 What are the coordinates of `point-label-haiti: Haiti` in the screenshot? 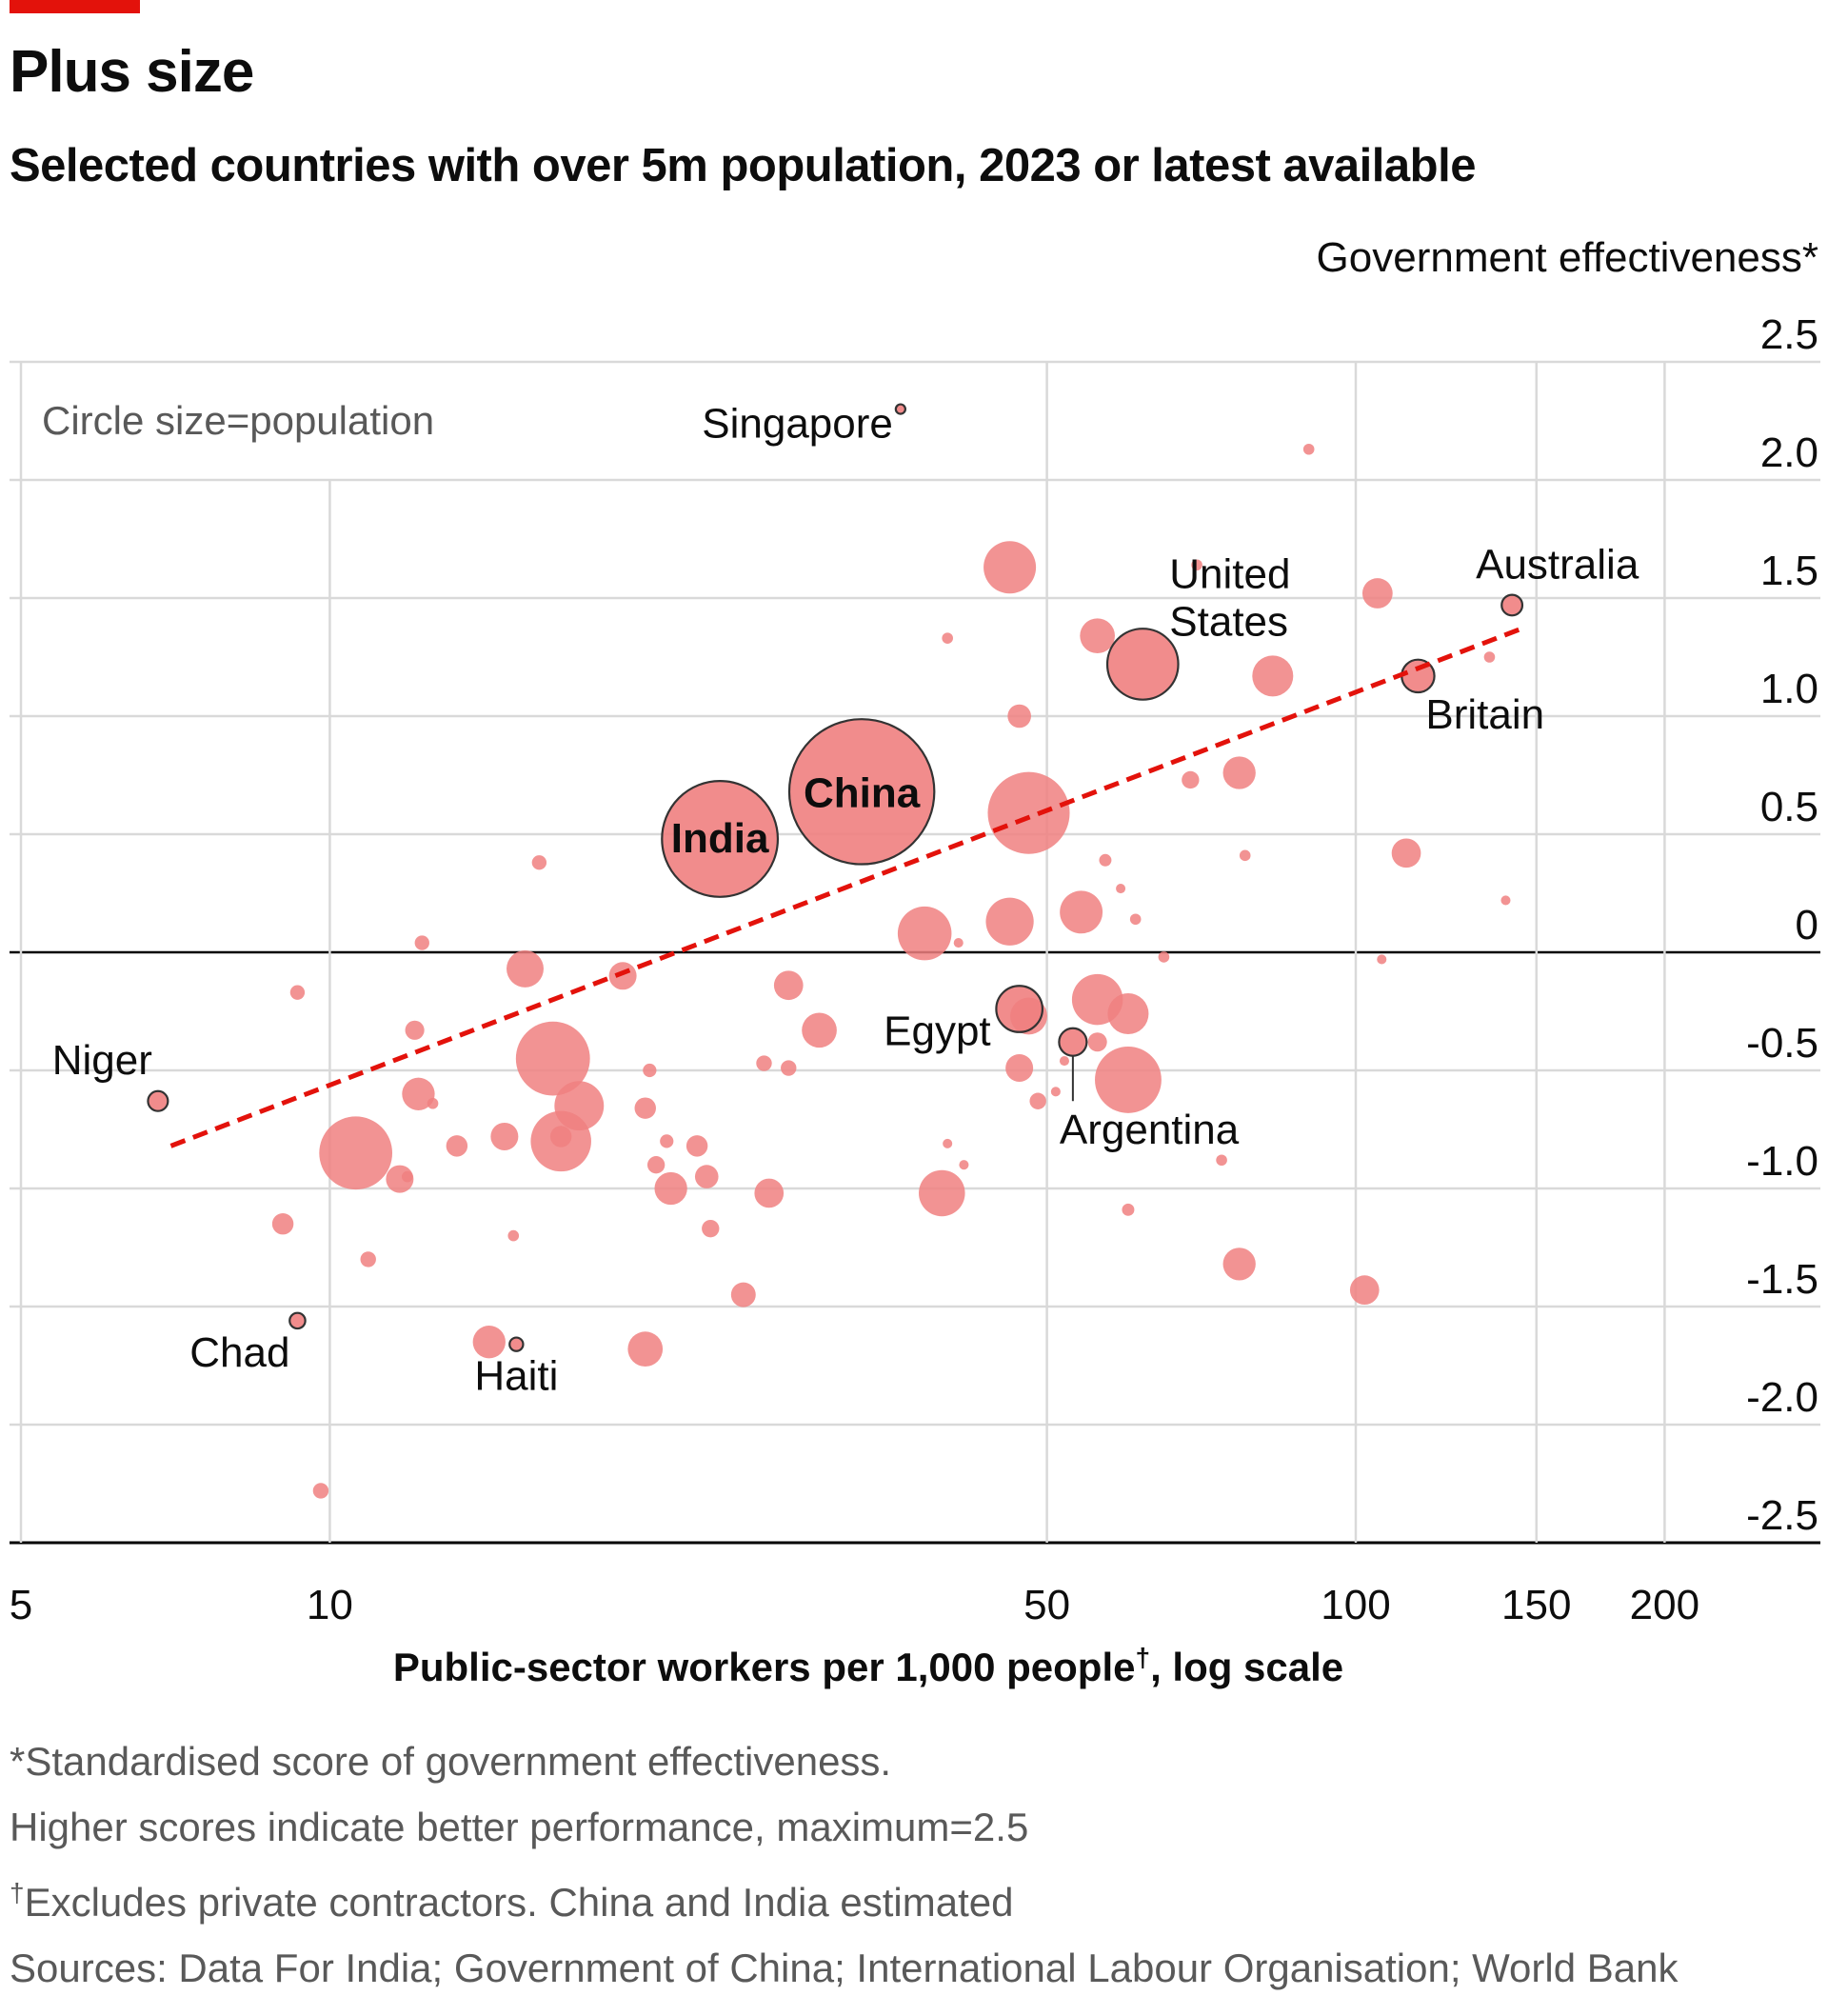 It's located at (516, 1376).